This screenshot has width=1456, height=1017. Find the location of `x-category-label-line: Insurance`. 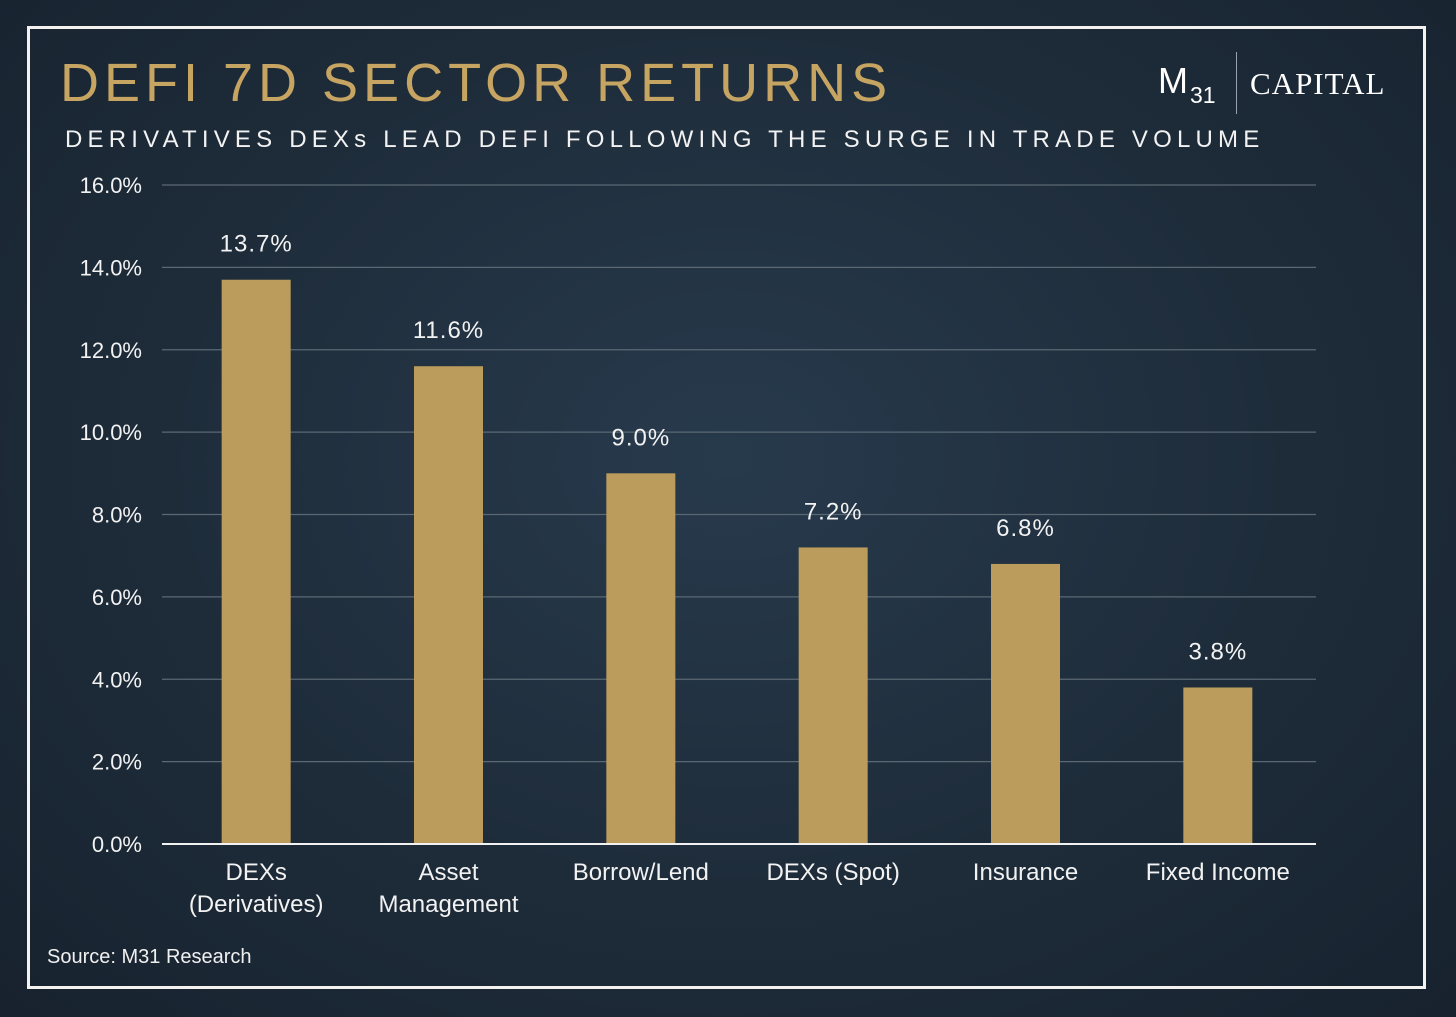

x-category-label-line: Insurance is located at coordinates (1025, 872).